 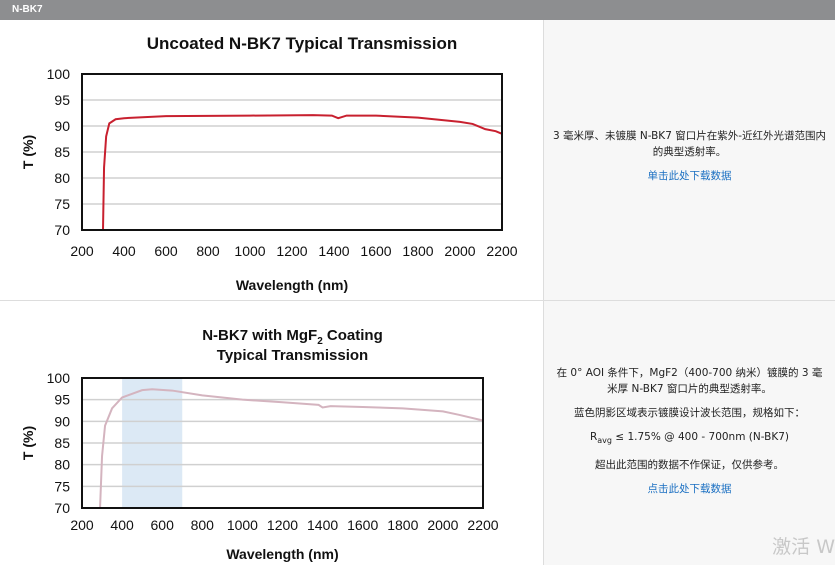 What do you see at coordinates (689, 144) in the screenshot?
I see `uncoated-description: 3 毫米厚、未镀膜 N-BK7 窗口片在紫外-近红外光谱范围内的典型透射率。` at bounding box center [689, 144].